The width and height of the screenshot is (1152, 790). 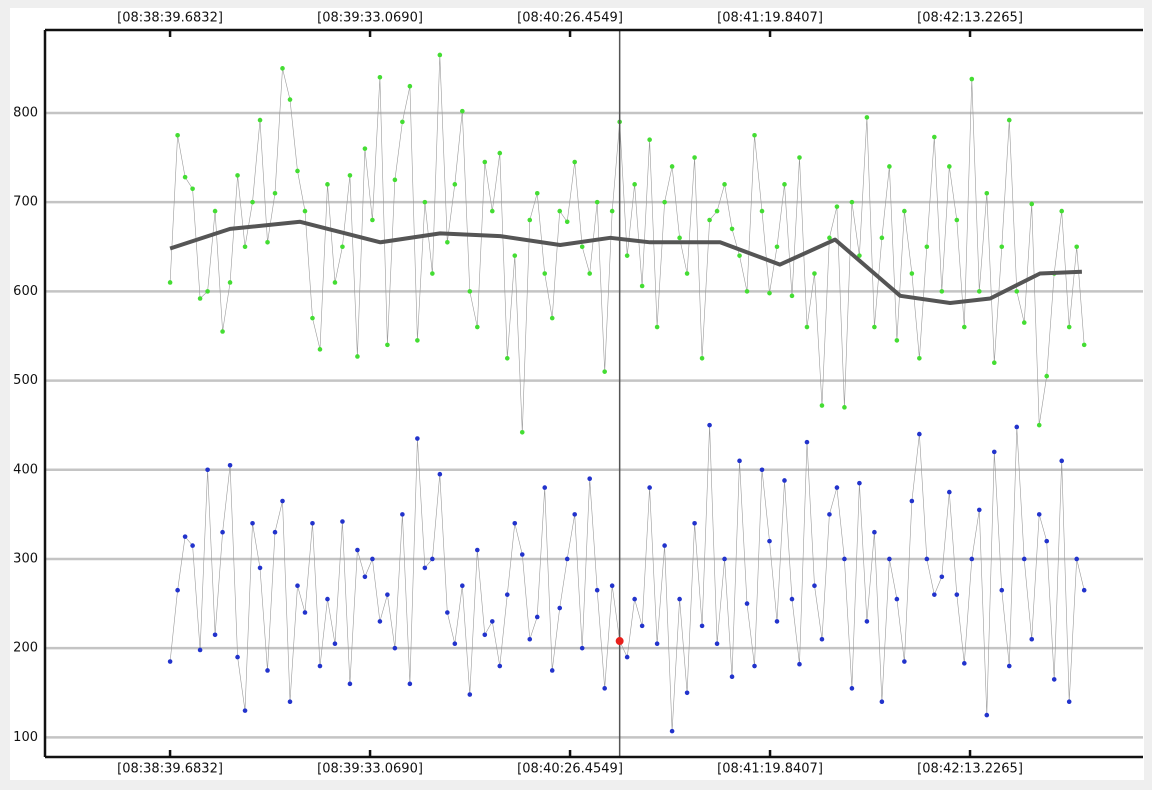 I want to click on x-tick-label-top: [08:39:33.0690], so click(x=370, y=18).